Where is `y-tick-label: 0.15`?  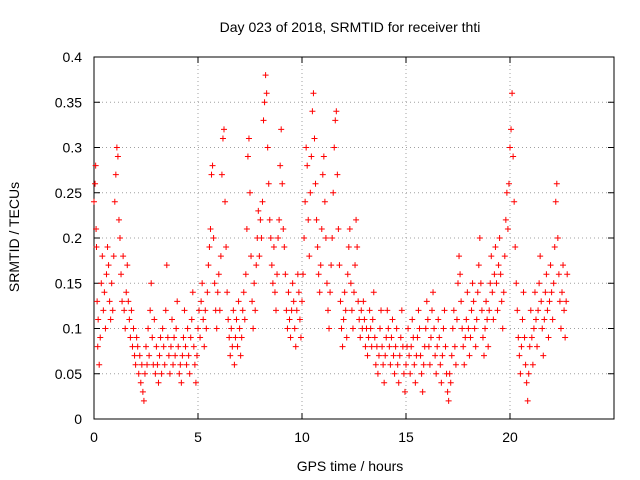
y-tick-label: 0.15 is located at coordinates (68, 283).